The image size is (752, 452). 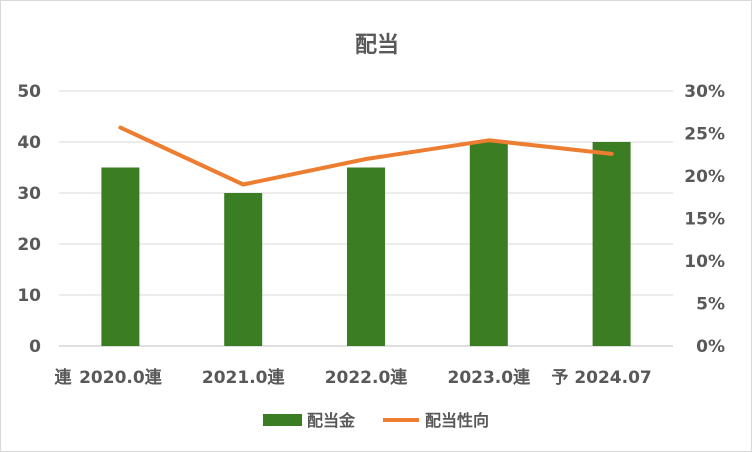 What do you see at coordinates (29, 92) in the screenshot?
I see `left-axis-tick-label: 50` at bounding box center [29, 92].